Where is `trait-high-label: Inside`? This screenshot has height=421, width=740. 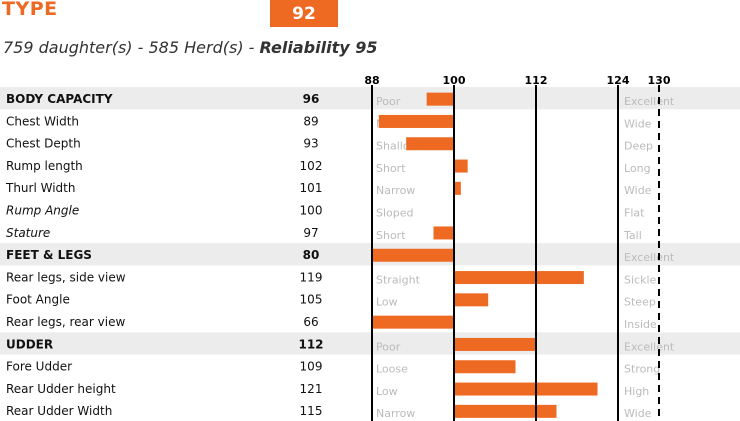
trait-high-label: Inside is located at coordinates (640, 324).